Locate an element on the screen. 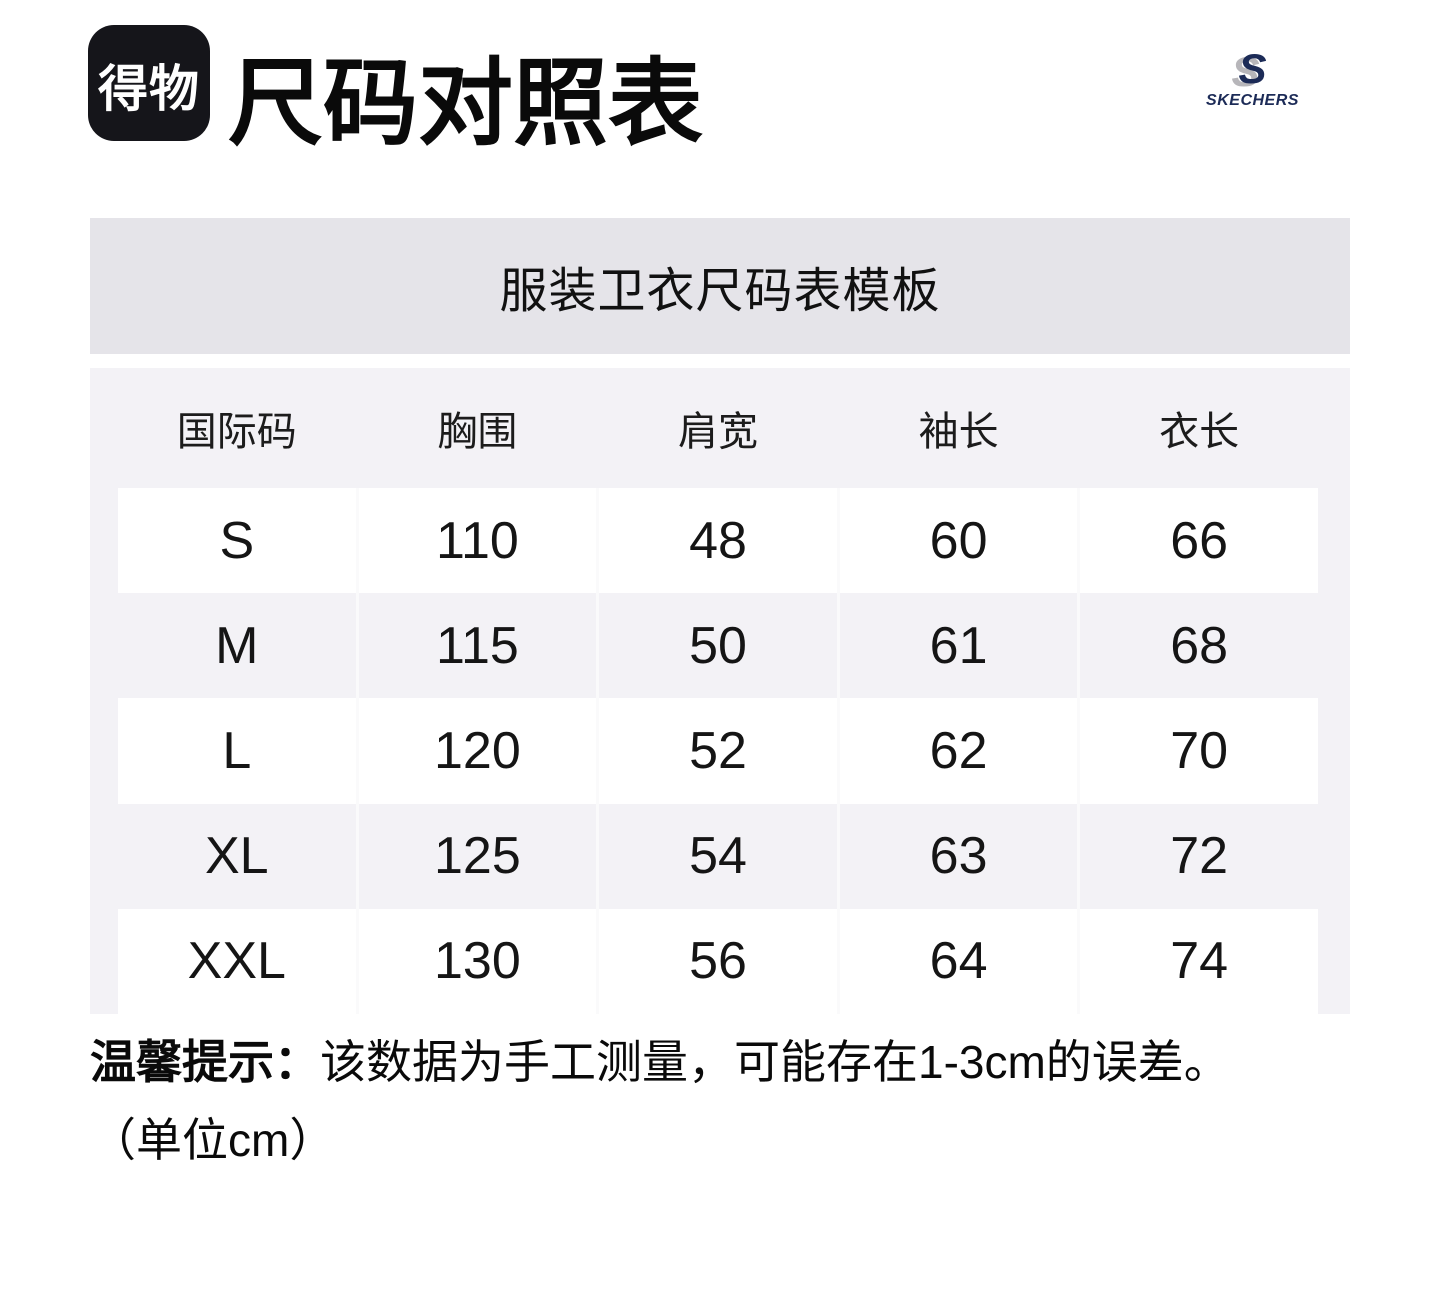 This screenshot has width=1440, height=1311. table-cell: 64 is located at coordinates (958, 961).